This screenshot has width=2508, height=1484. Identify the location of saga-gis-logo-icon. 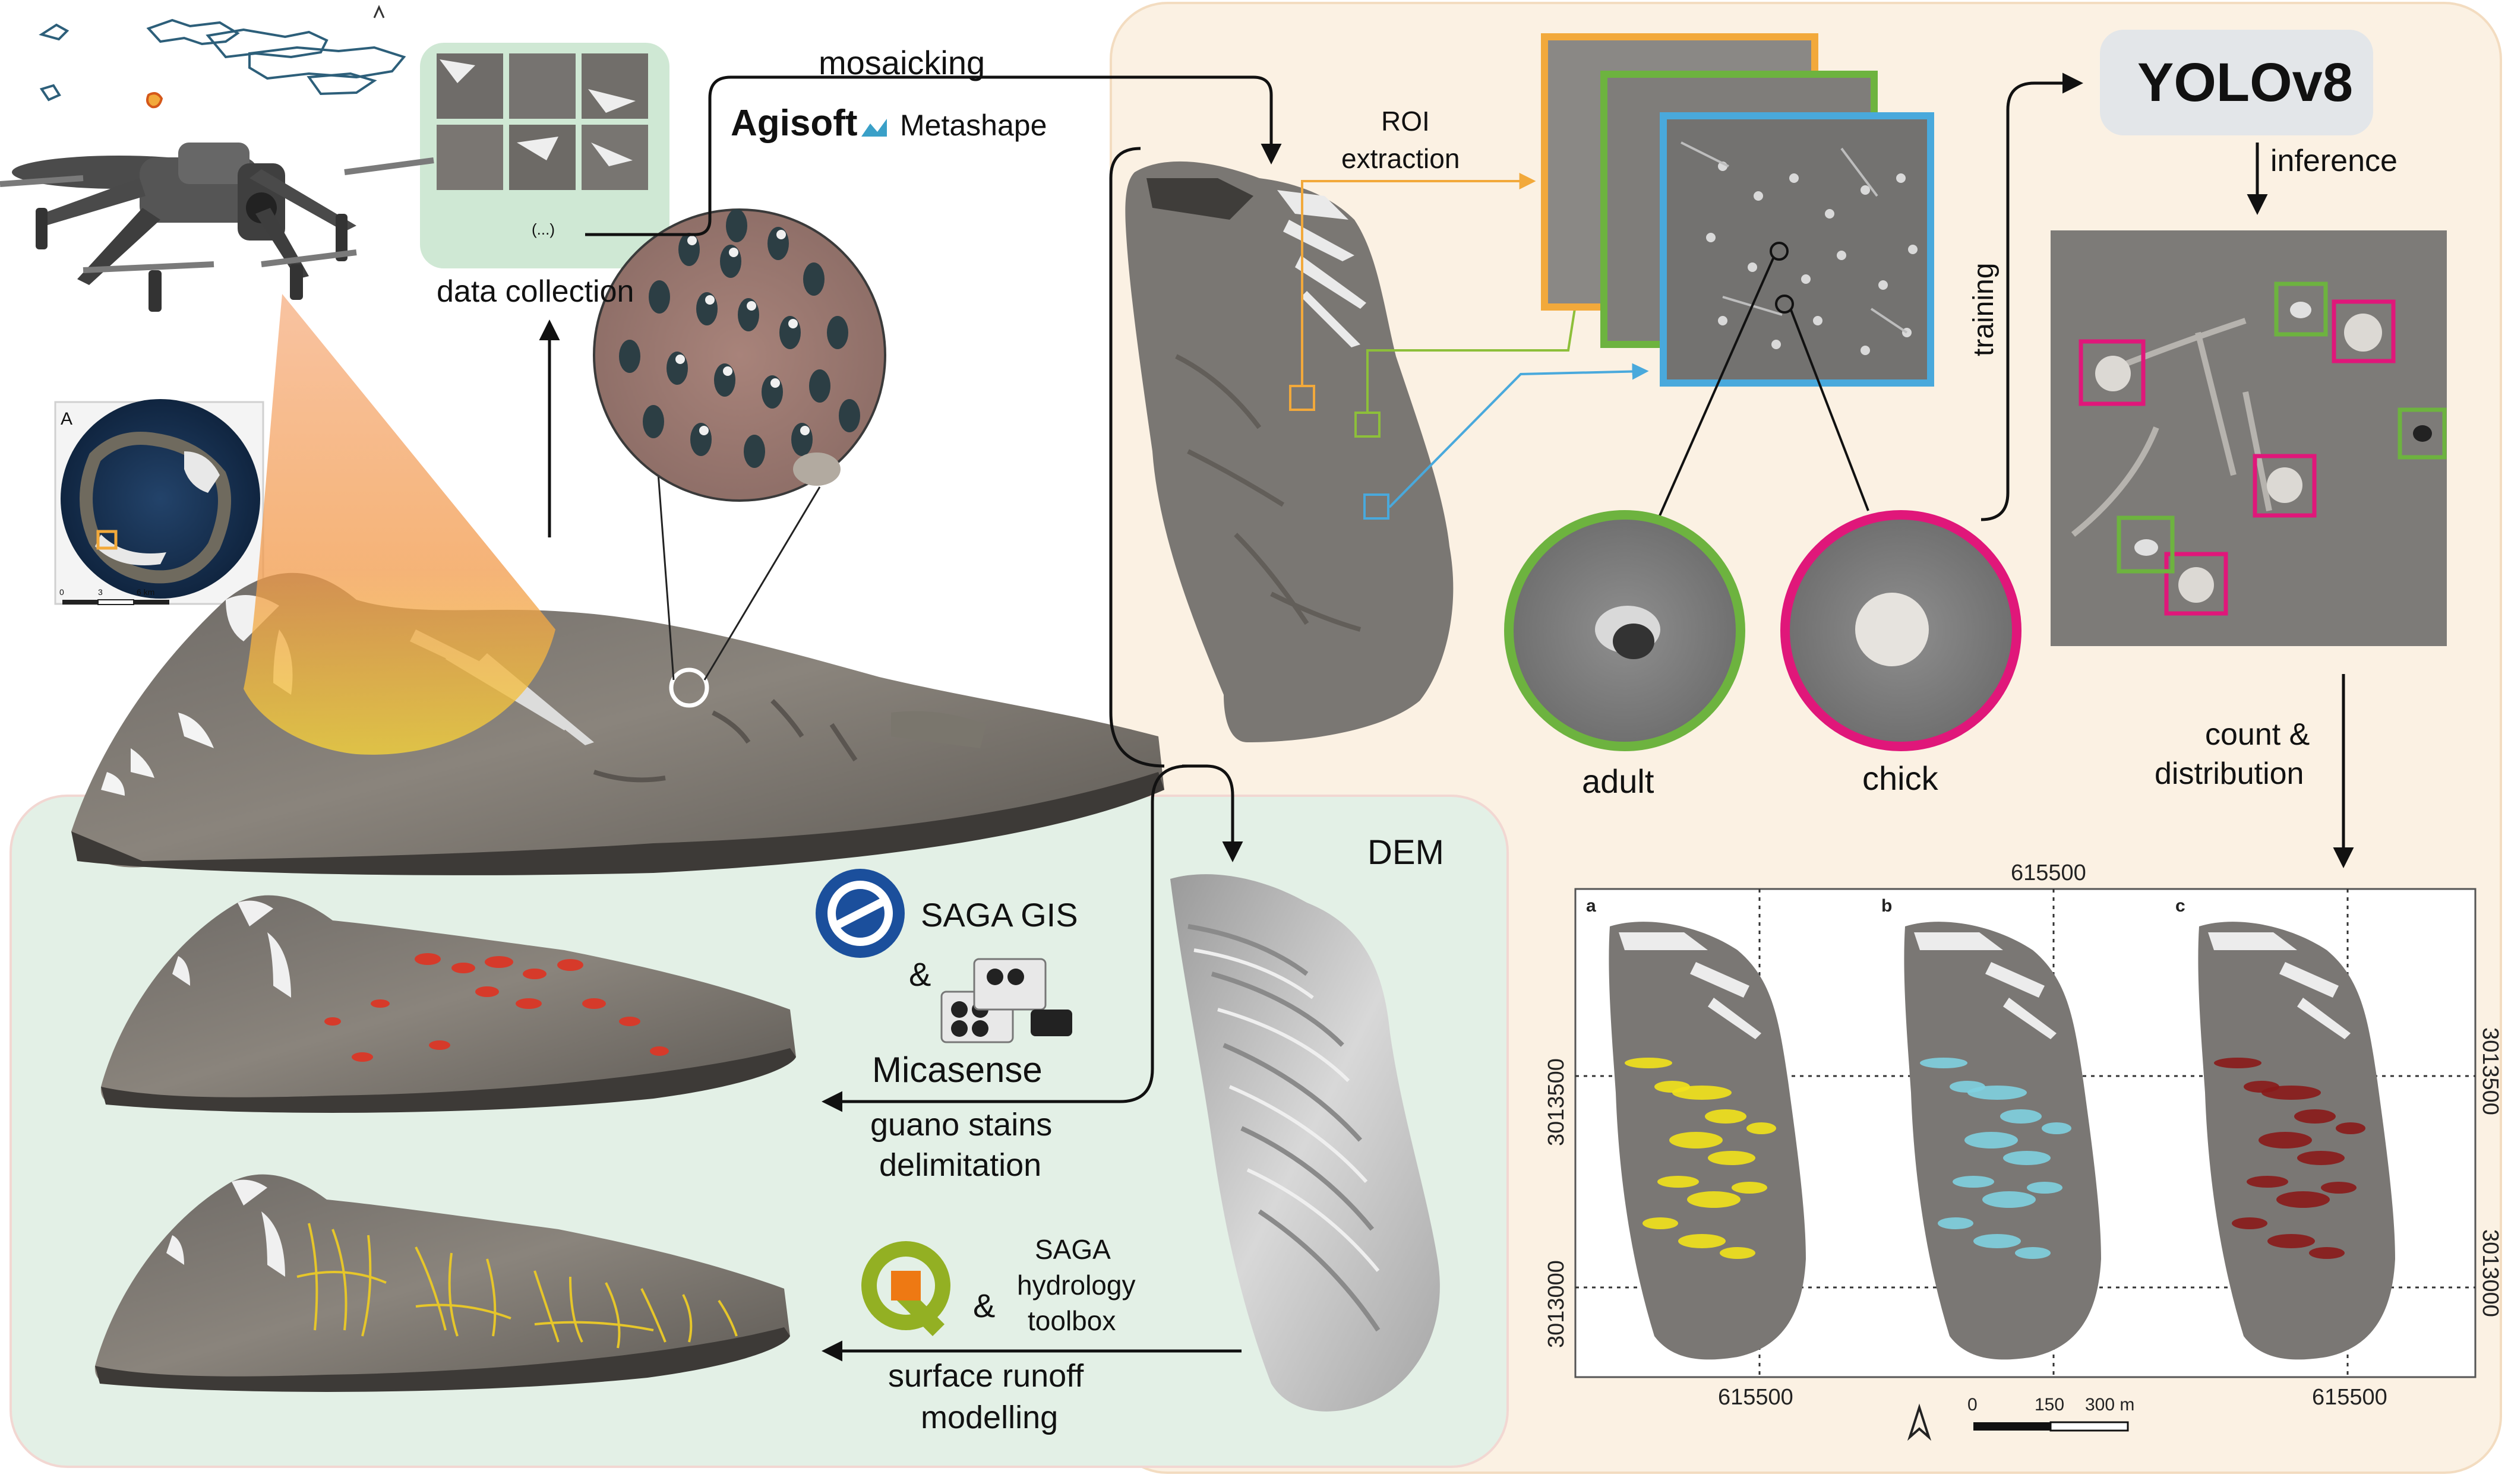
(861, 913).